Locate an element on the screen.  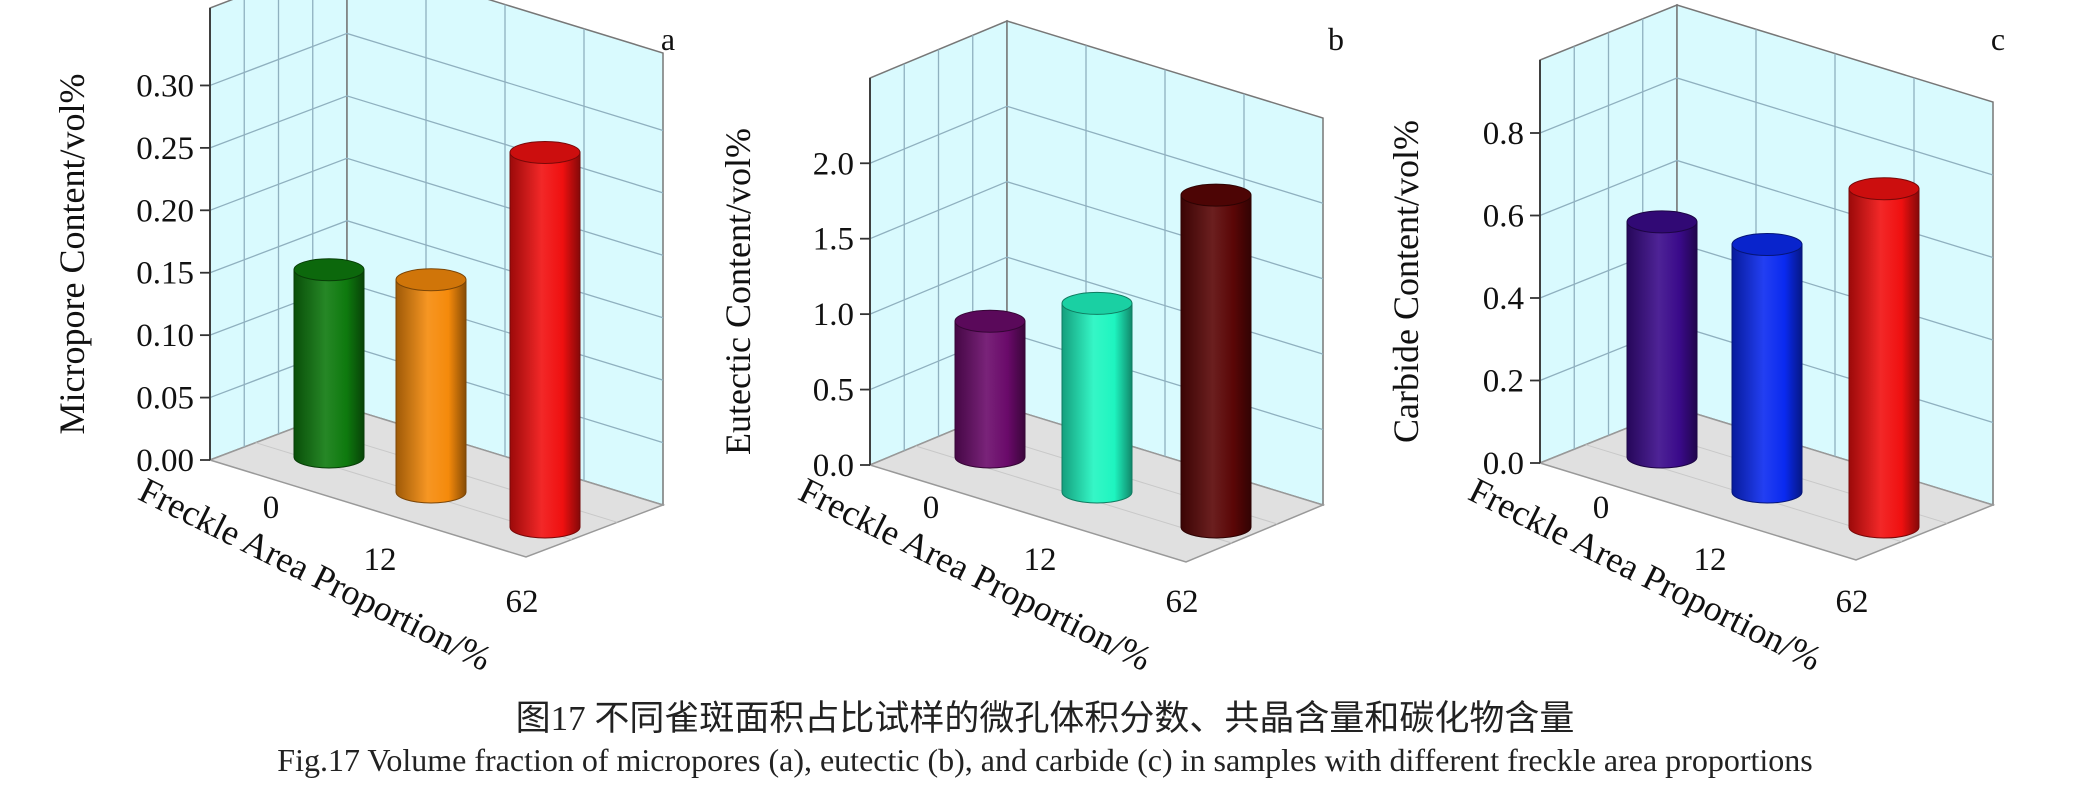
y-tick-label: 0.6 is located at coordinates (1503, 217).